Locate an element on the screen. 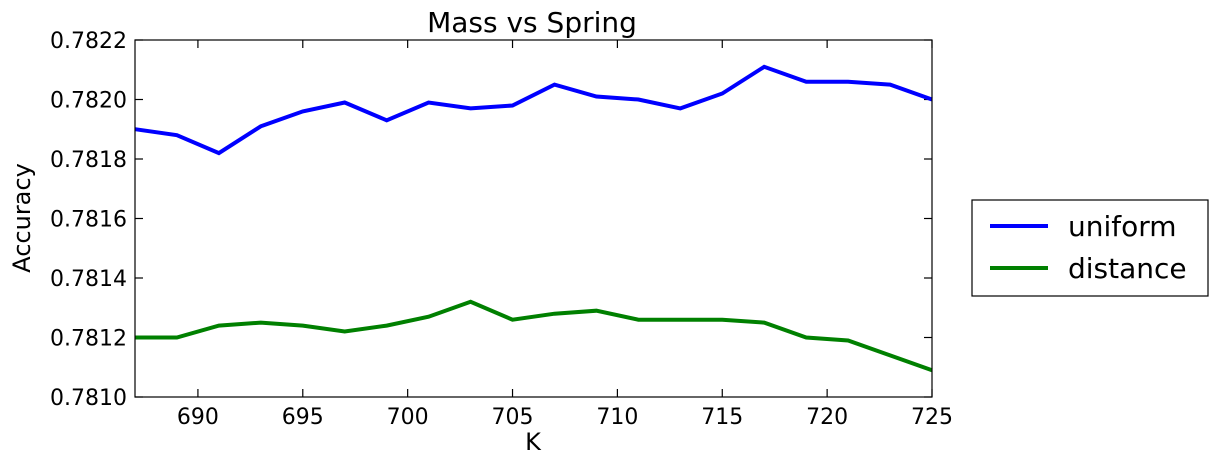 The width and height of the screenshot is (1217, 466). legend: uniform distance is located at coordinates (1090, 248).